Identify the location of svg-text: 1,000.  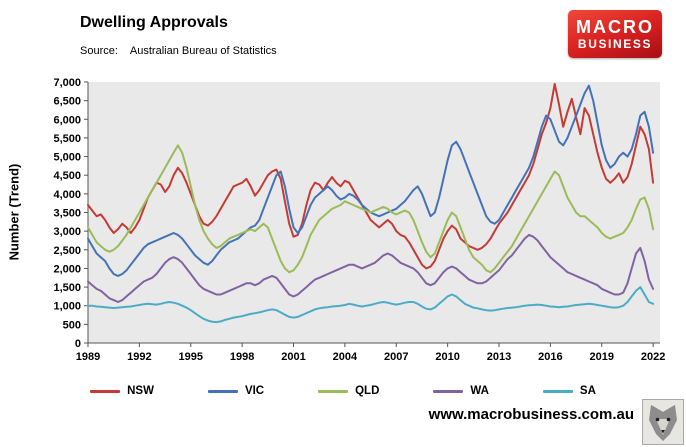
(67, 307).